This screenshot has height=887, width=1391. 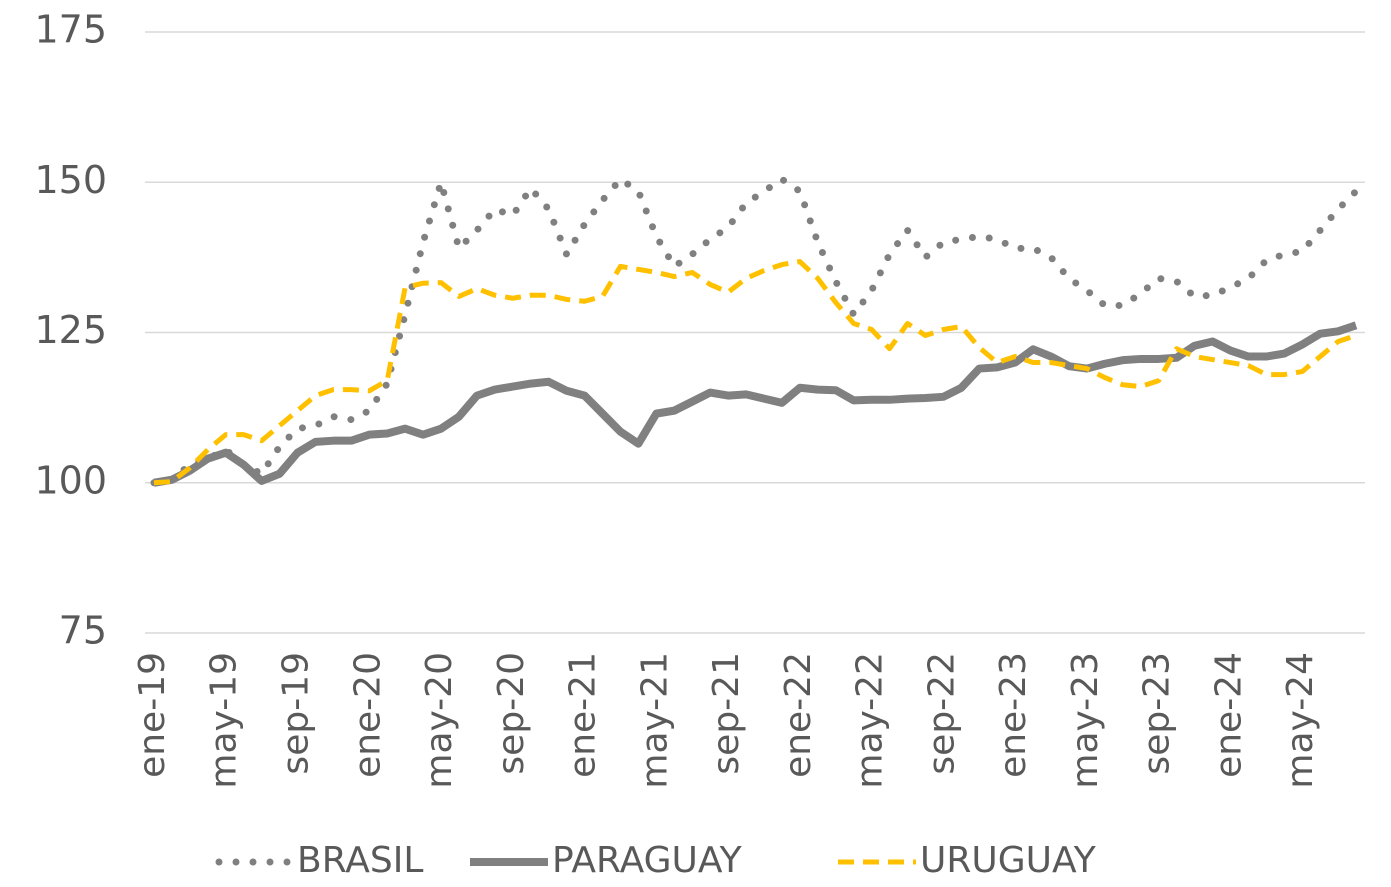 I want to click on x-tick-label: sep-19, so click(x=296, y=713).